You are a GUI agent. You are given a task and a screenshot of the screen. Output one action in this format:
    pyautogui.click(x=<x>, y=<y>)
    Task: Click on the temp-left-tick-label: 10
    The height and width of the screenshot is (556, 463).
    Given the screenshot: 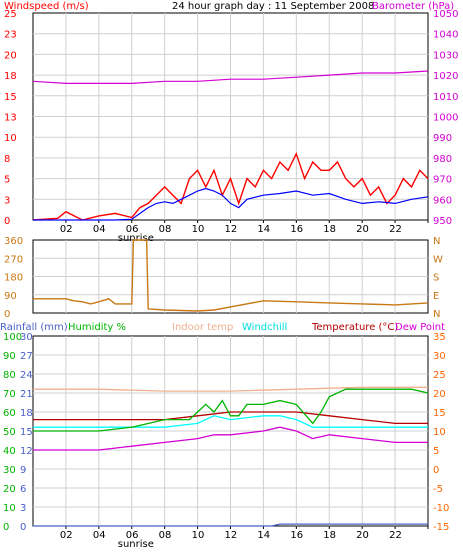 What is the action you would take?
    pyautogui.click(x=9, y=508)
    